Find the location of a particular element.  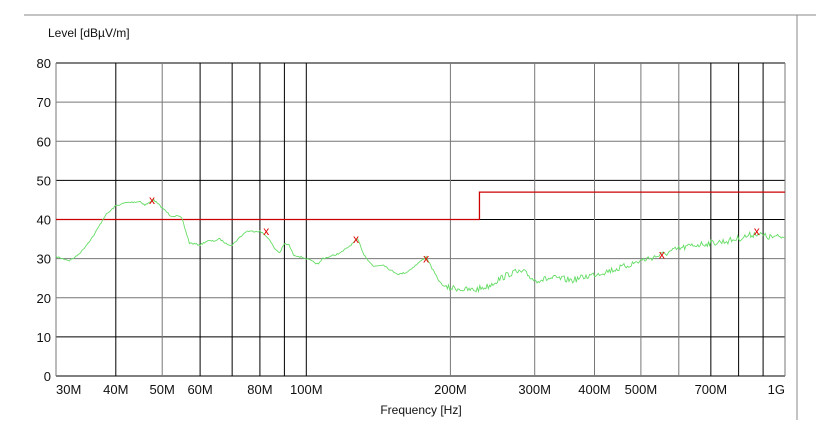

x-tick-label: 40M is located at coordinates (115, 389).